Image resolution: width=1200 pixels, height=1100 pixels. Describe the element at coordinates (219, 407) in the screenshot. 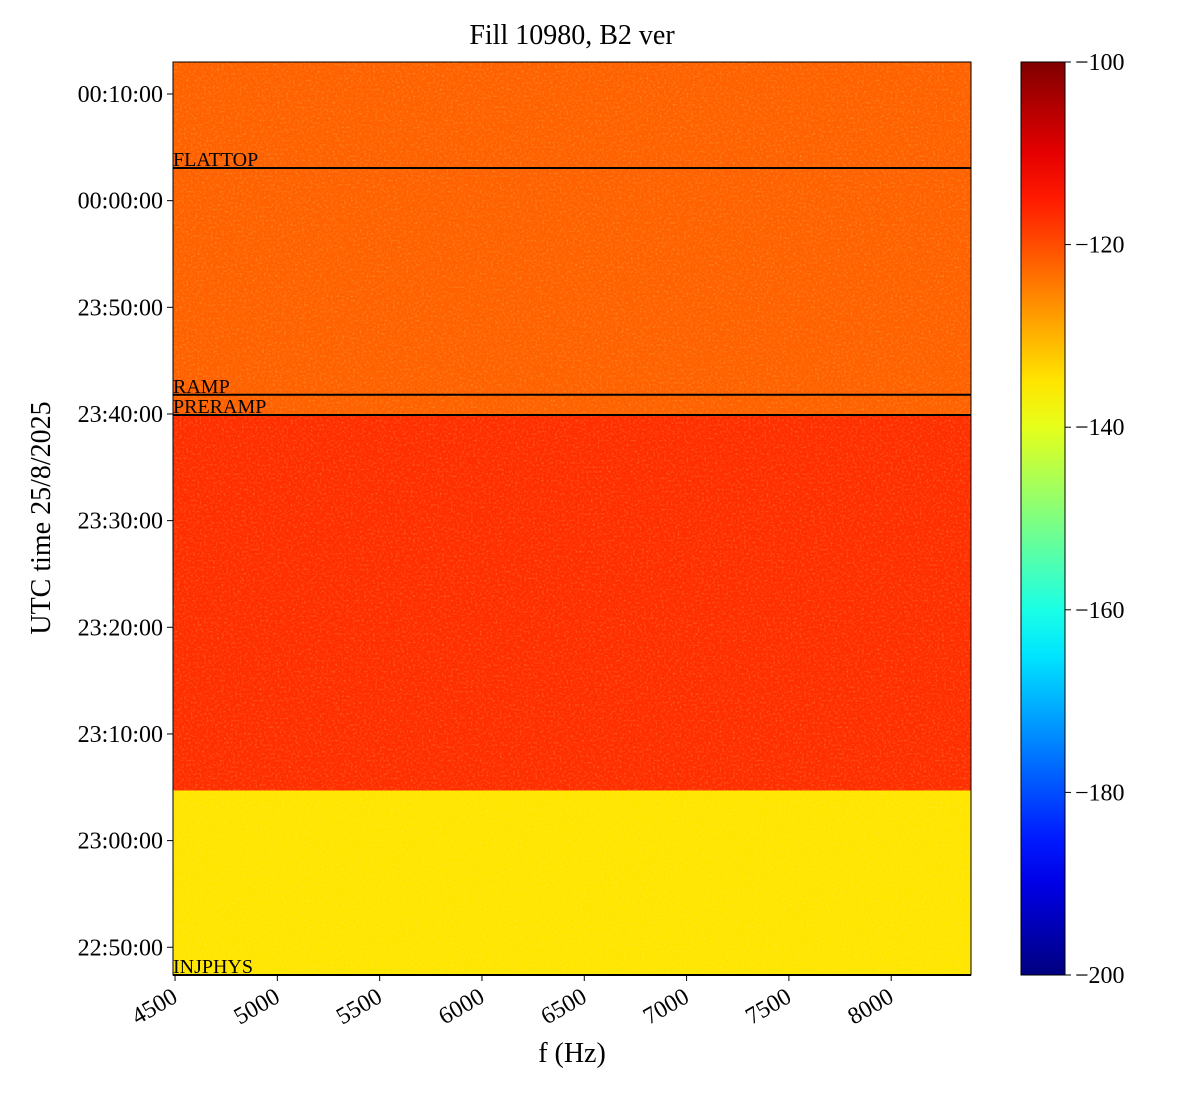

I see `annotation-label: PRERAMP` at that location.